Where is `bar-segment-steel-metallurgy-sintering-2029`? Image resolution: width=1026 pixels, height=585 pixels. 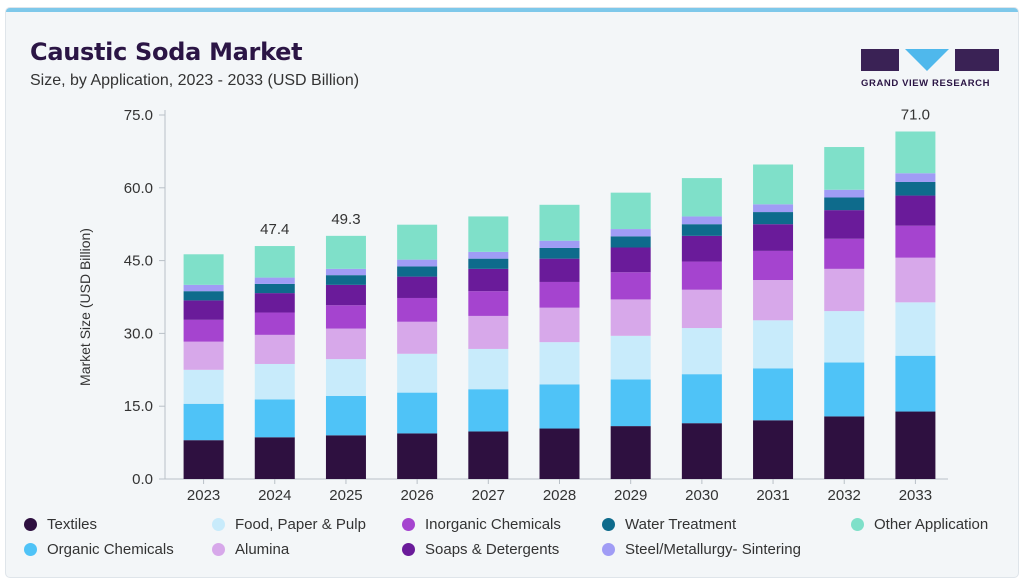 bar-segment-steel-metallurgy-sintering-2029 is located at coordinates (630, 233).